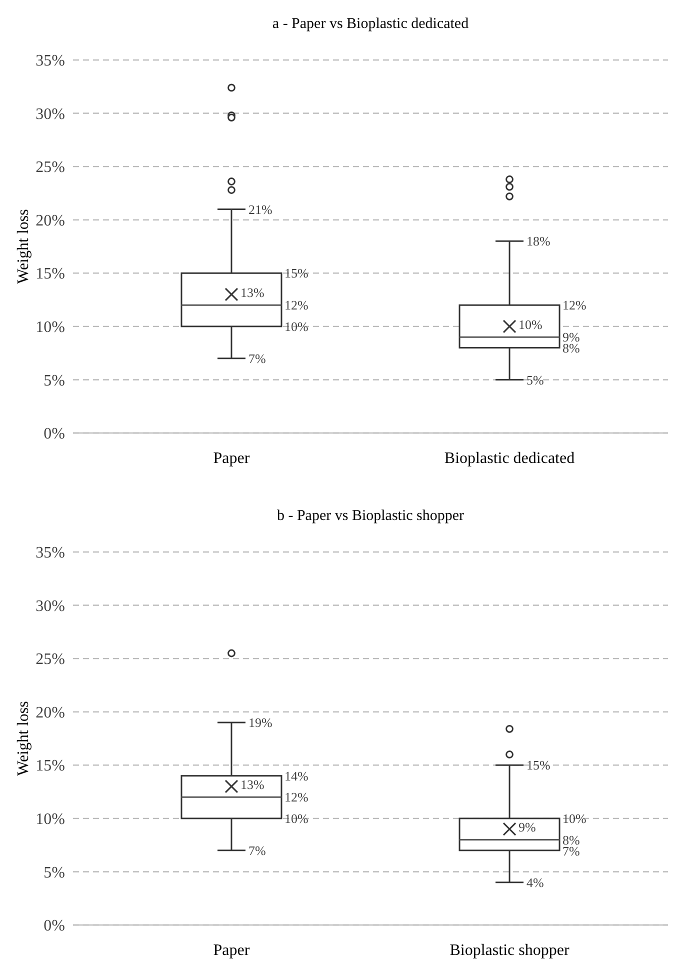 This screenshot has width=680, height=973. Describe the element at coordinates (535, 882) in the screenshot. I see `annotation: 4%` at that location.